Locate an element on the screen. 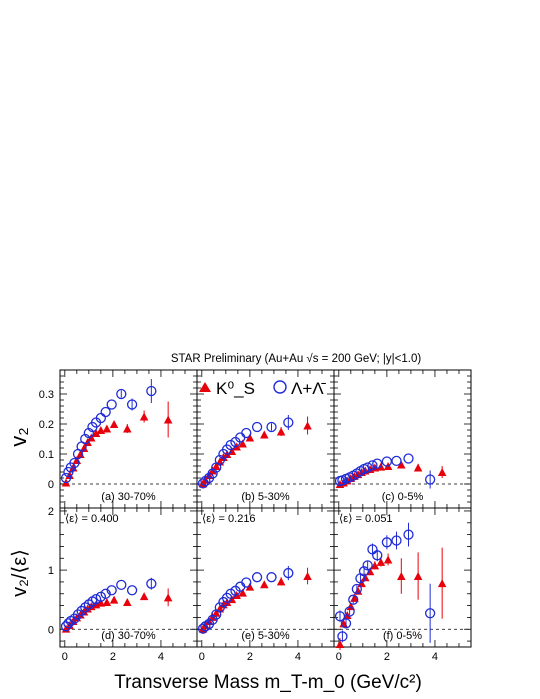 The width and height of the screenshot is (540, 699). y-axis-title-v2: v₂ is located at coordinates (18, 437).